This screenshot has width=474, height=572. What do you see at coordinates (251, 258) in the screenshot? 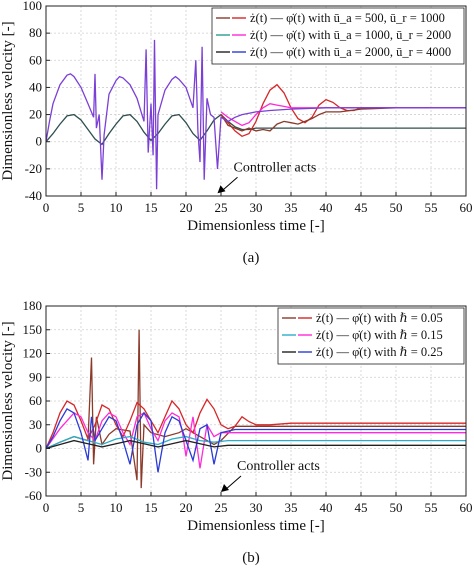
I see `caption-a: (a)` at bounding box center [251, 258].